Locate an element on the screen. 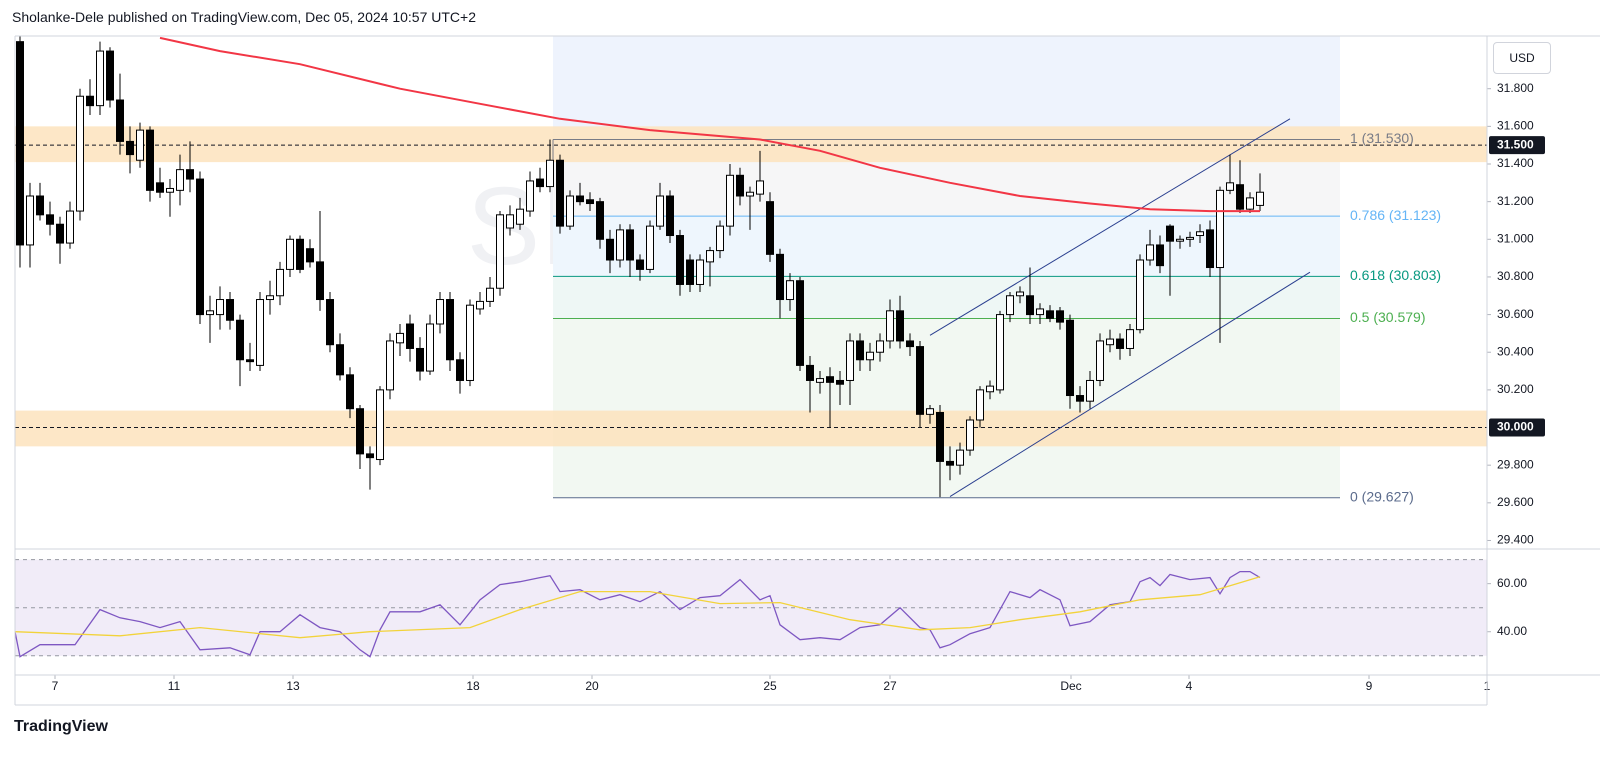 The width and height of the screenshot is (1600, 766). x-tick-label: 11 is located at coordinates (174, 686).